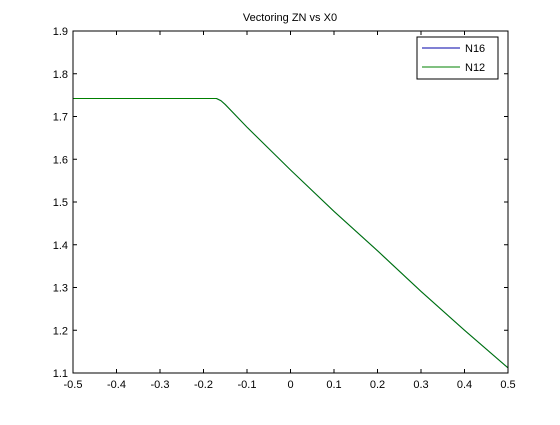 This screenshot has width=560, height=425. What do you see at coordinates (116, 385) in the screenshot?
I see `x-tick-label: -0.4` at bounding box center [116, 385].